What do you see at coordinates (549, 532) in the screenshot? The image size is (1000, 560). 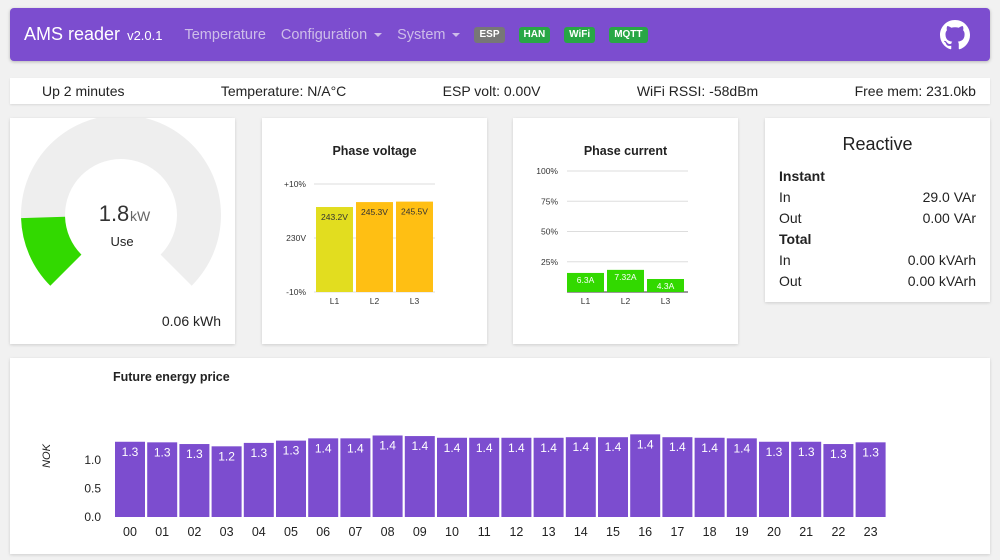 I see `x-tick-label: 13` at bounding box center [549, 532].